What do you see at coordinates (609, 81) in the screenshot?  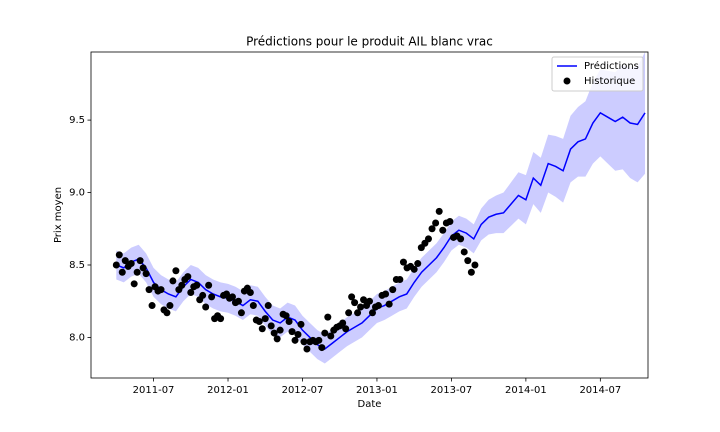 I see `legend-label: Historique` at bounding box center [609, 81].